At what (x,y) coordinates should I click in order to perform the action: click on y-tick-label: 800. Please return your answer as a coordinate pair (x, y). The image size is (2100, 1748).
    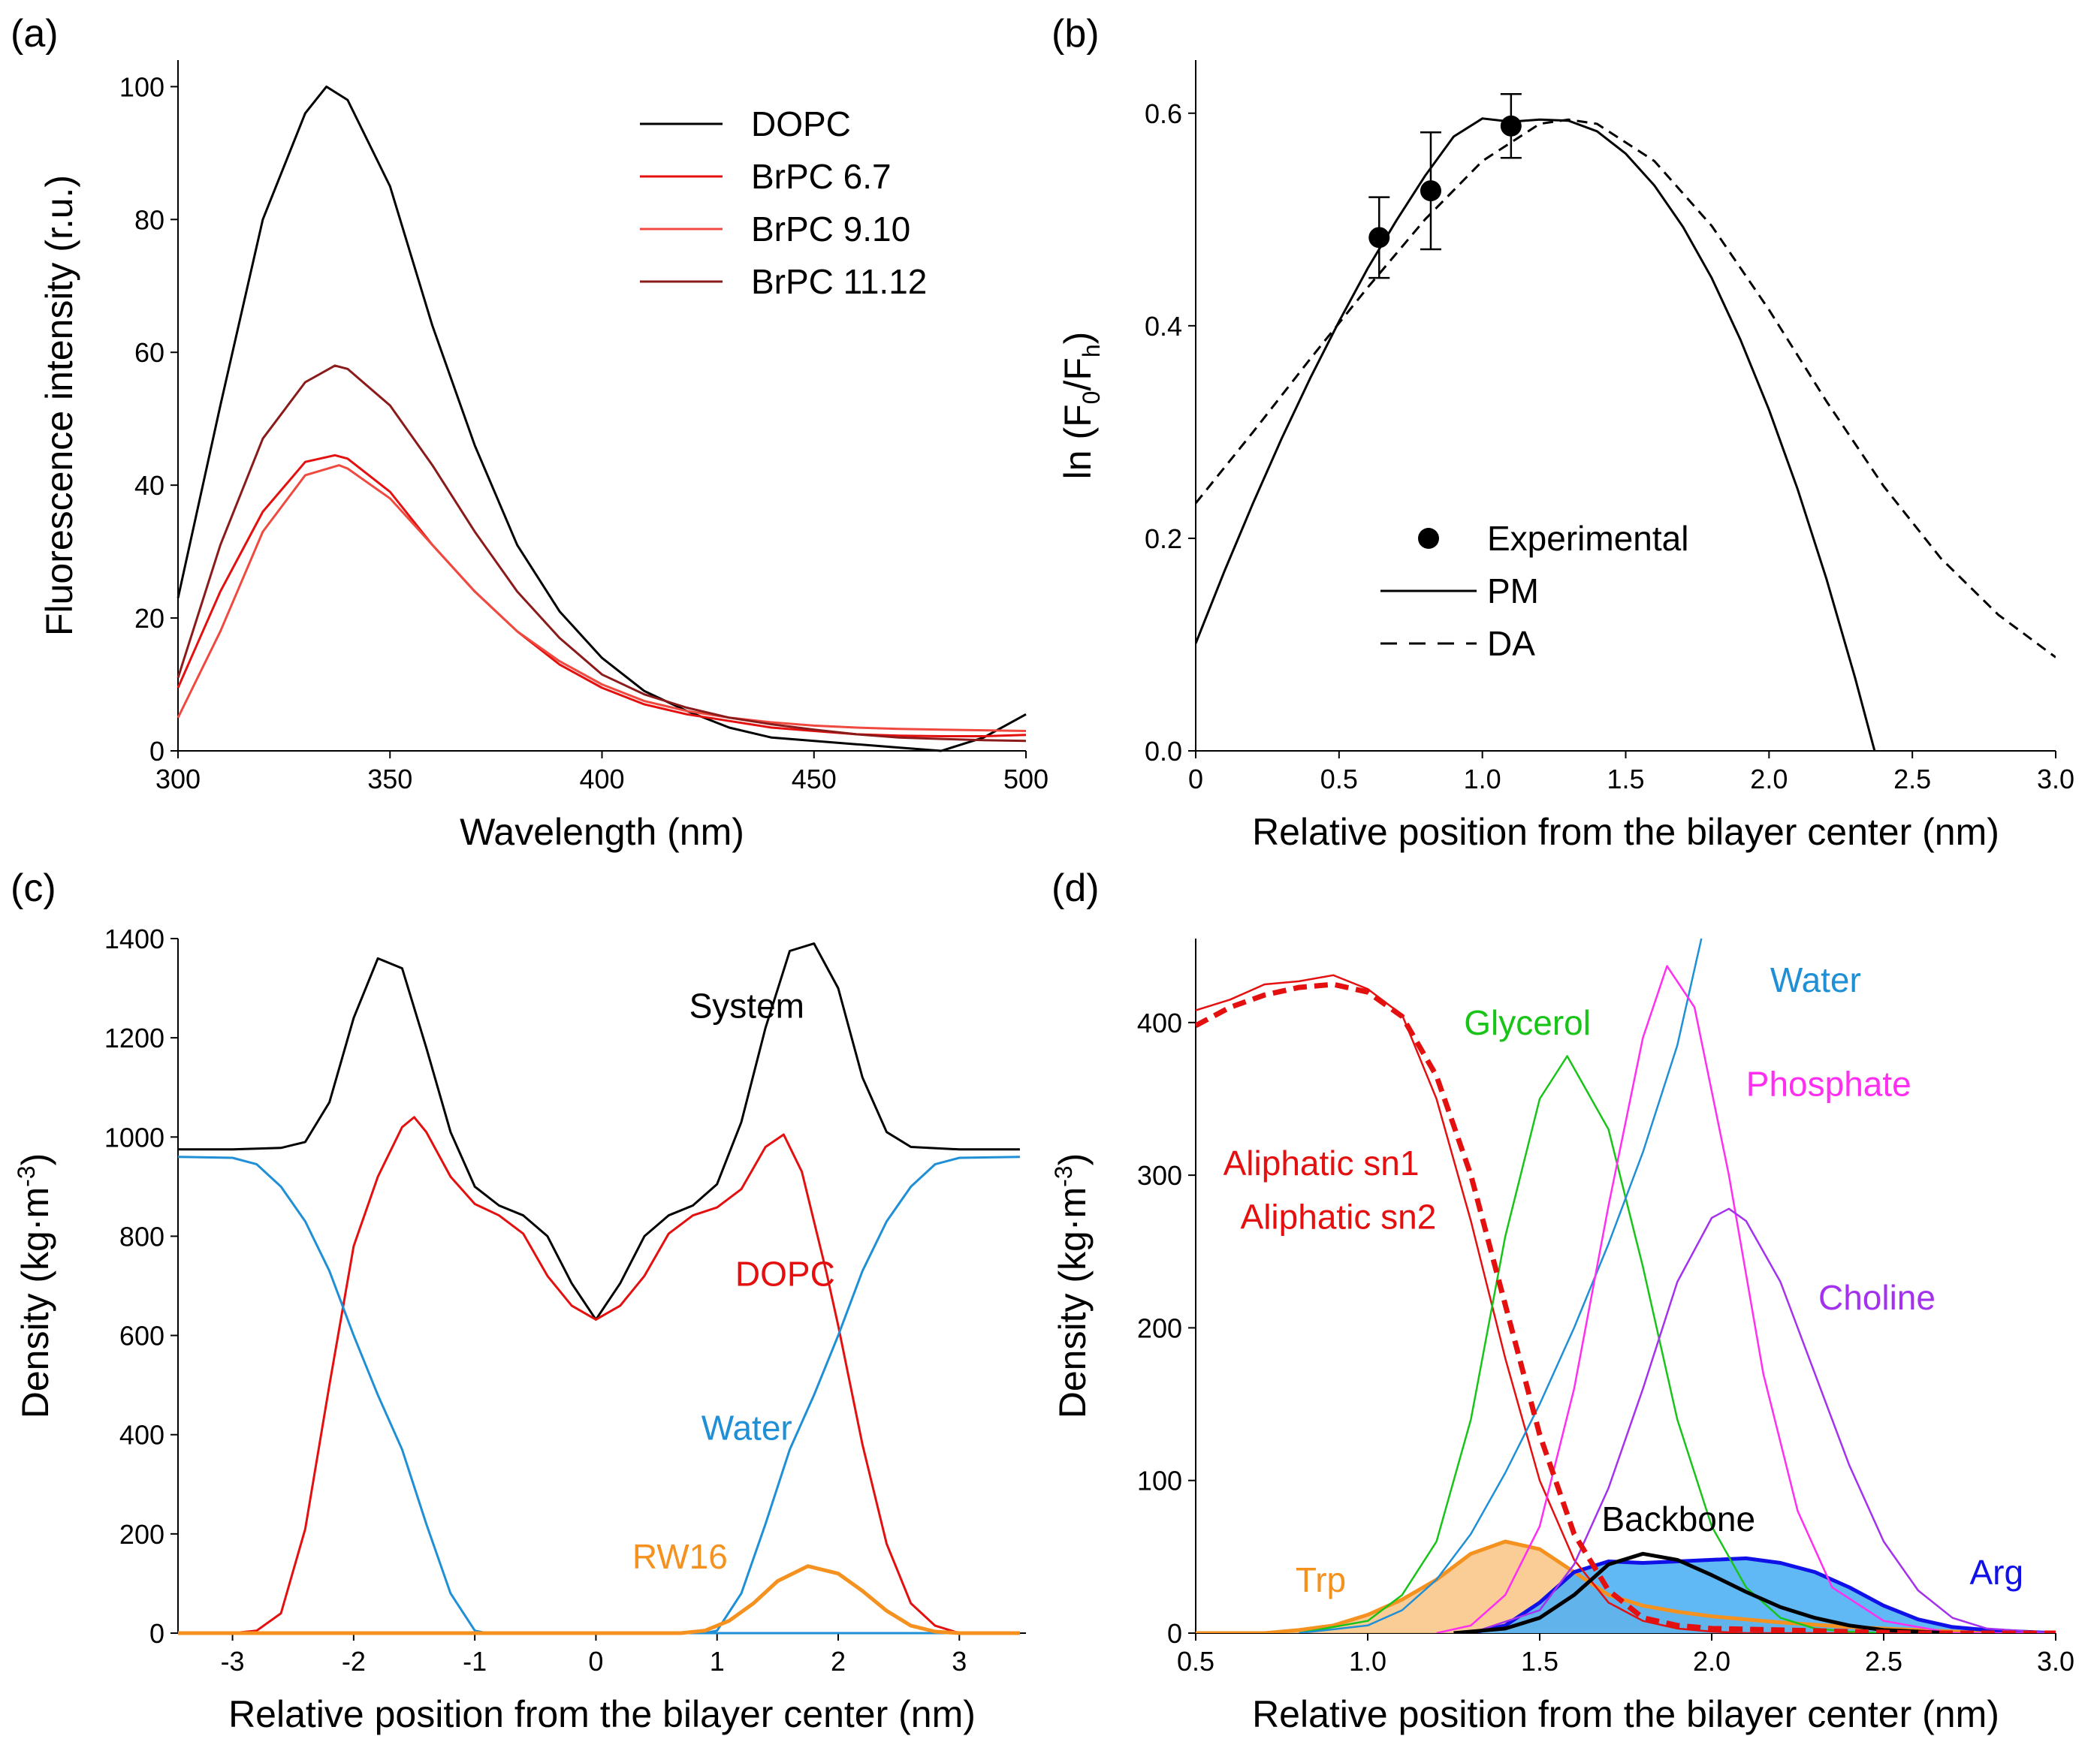
    Looking at the image, I should click on (141, 1236).